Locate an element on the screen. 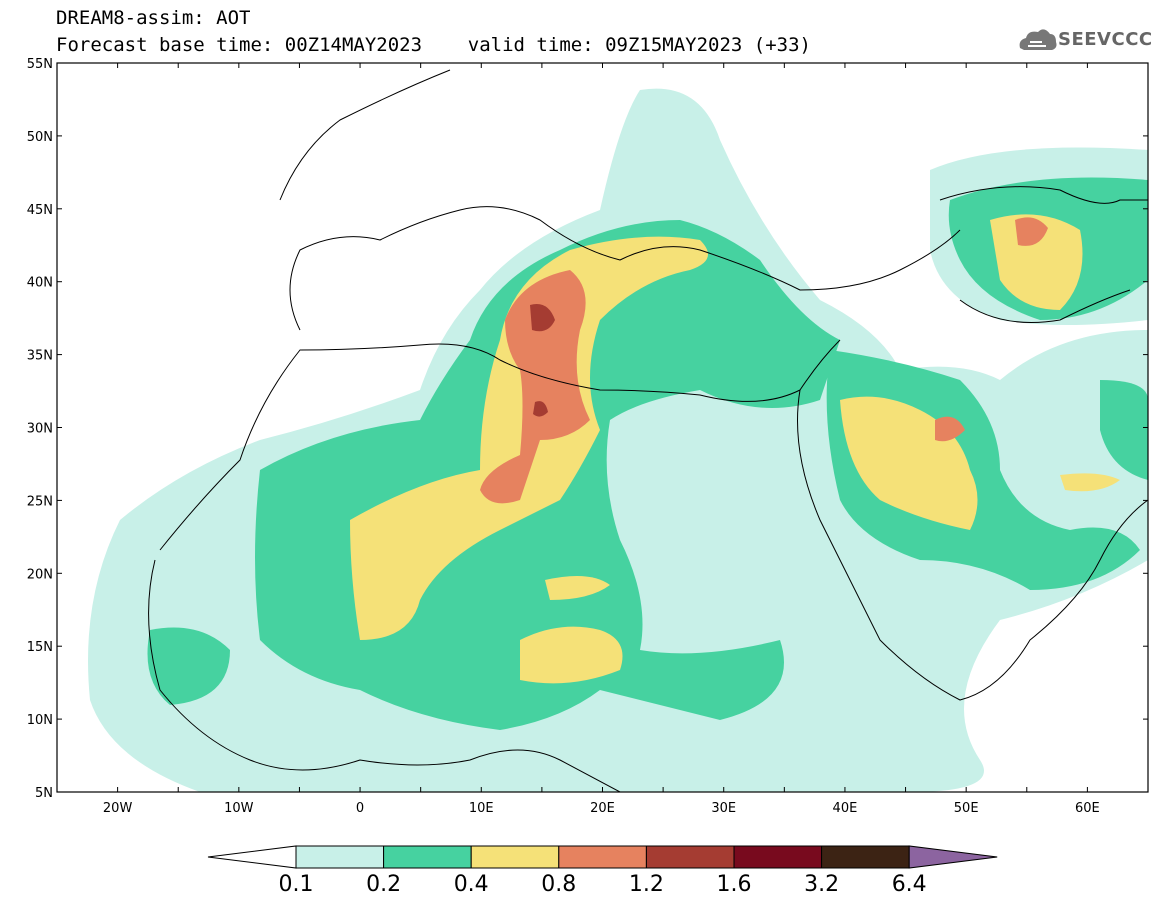 The height and width of the screenshot is (905, 1165). colorbar-label: 0.8 is located at coordinates (559, 884).